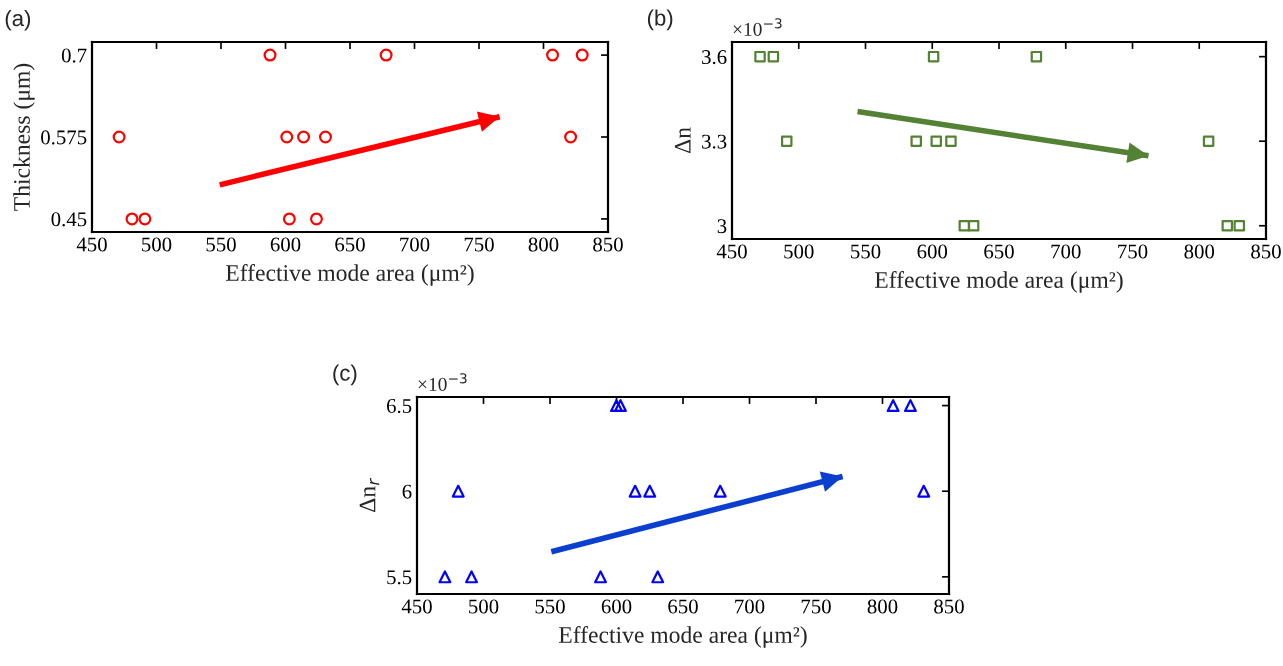 The image size is (1283, 666). I want to click on text: (b), so click(660, 20).